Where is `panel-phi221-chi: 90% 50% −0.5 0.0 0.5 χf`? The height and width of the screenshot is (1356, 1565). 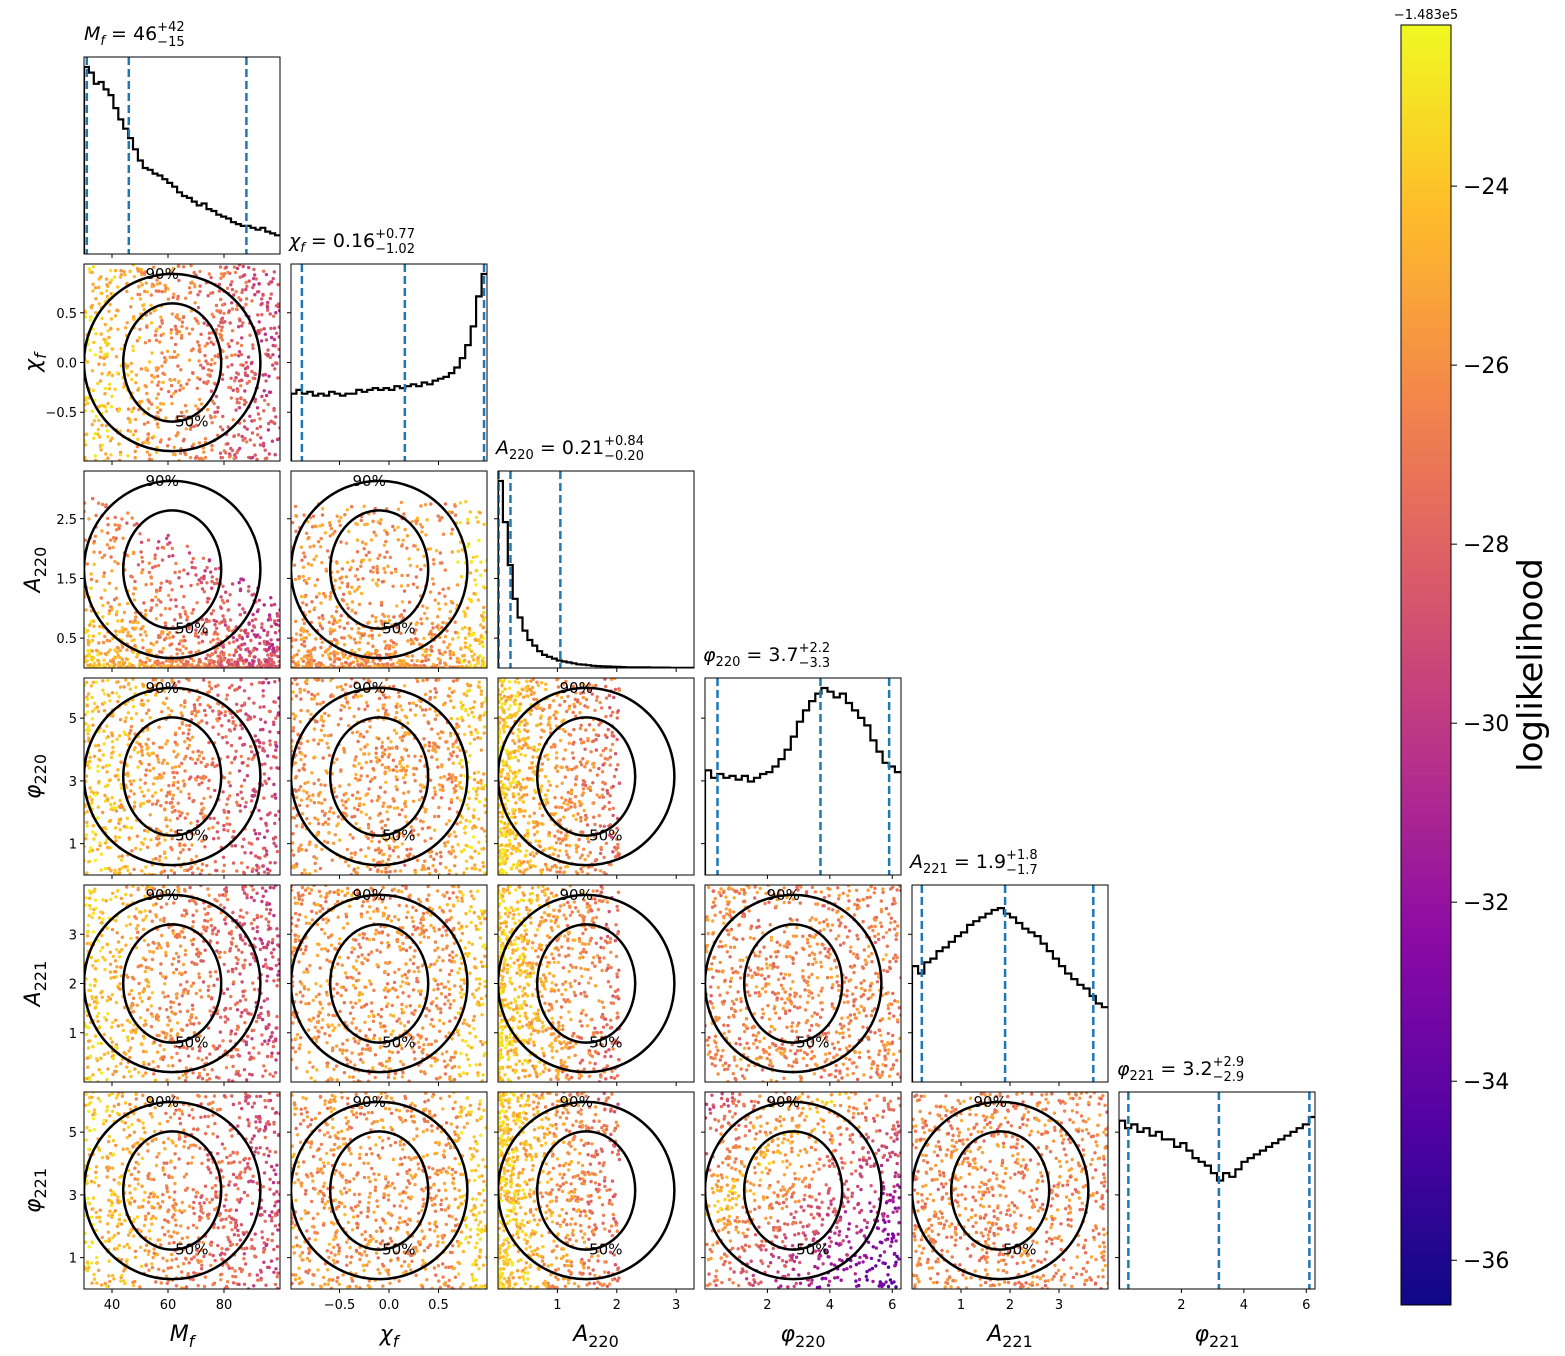
panel-phi221-chi: 90% 50% −0.5 0.0 0.5 χf is located at coordinates (387, 1221).